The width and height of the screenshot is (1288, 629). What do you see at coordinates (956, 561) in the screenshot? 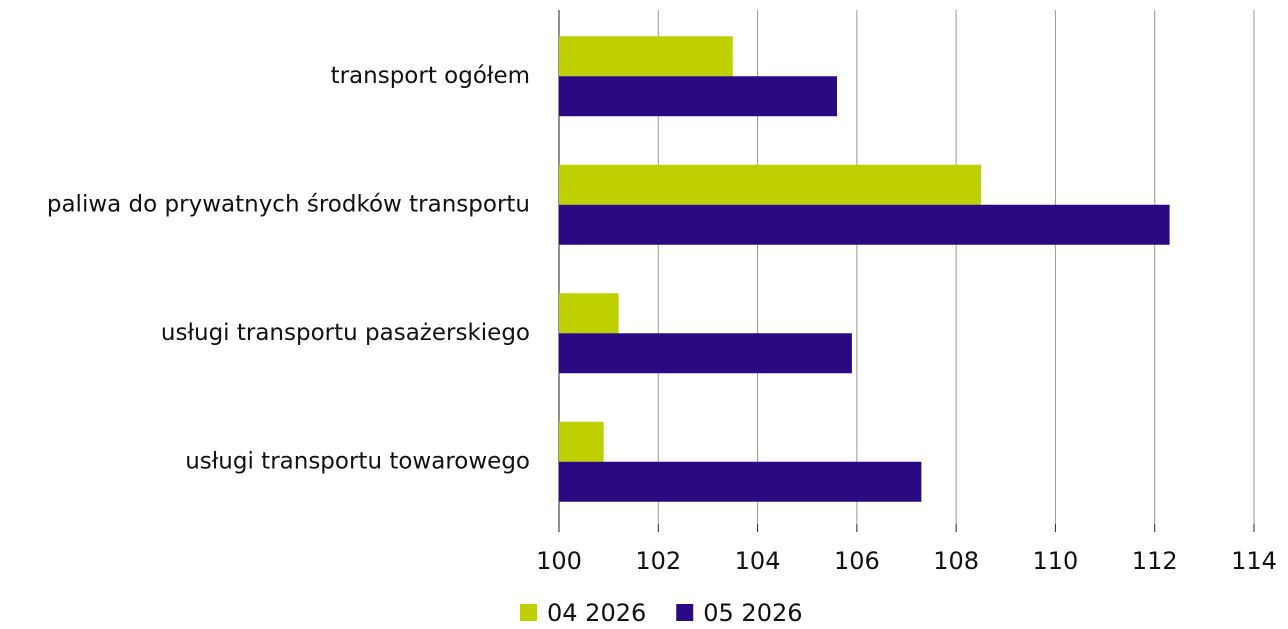
I see `x-tick-label: 108` at bounding box center [956, 561].